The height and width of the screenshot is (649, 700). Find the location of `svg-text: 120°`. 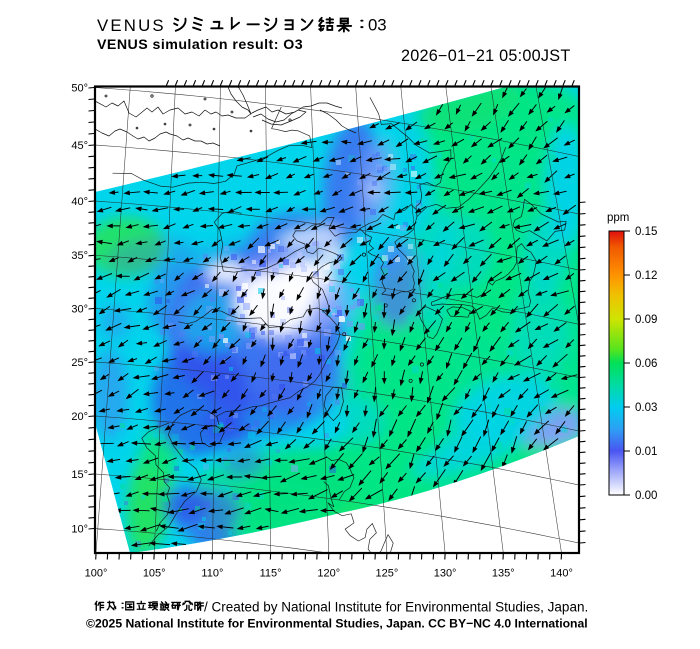

svg-text: 120° is located at coordinates (328, 574).